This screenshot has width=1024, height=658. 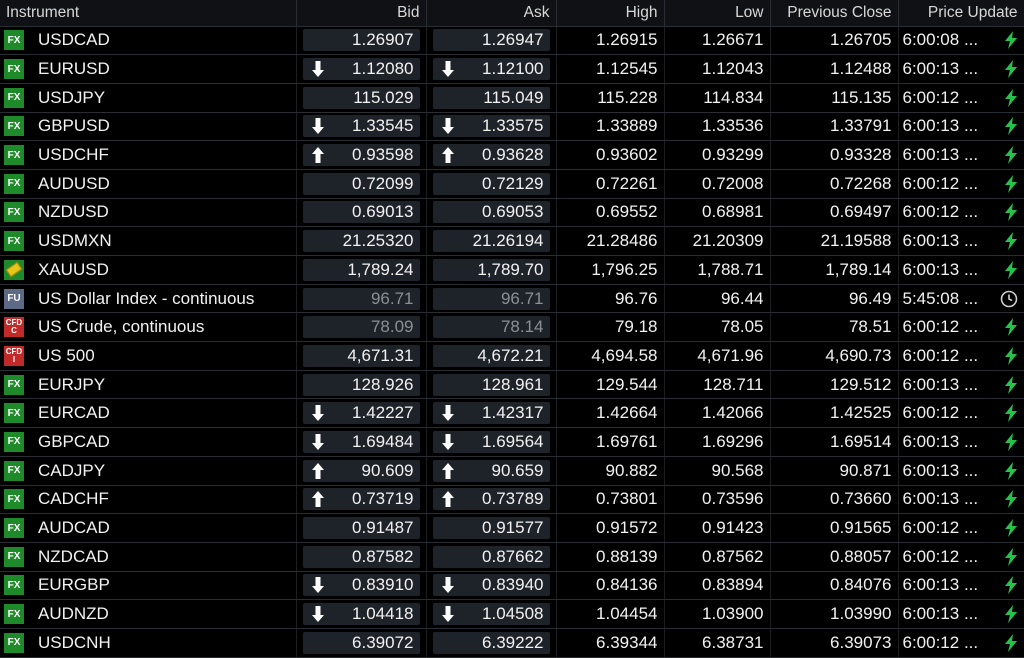 I want to click on ask-cell: 1.69564, so click(x=491, y=442).